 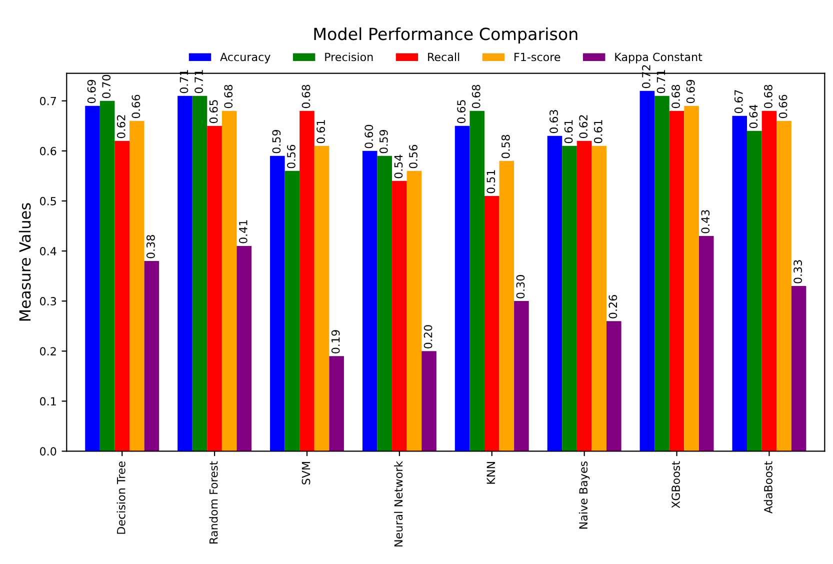 What do you see at coordinates (738, 102) in the screenshot?
I see `data-label: 0.67` at bounding box center [738, 102].